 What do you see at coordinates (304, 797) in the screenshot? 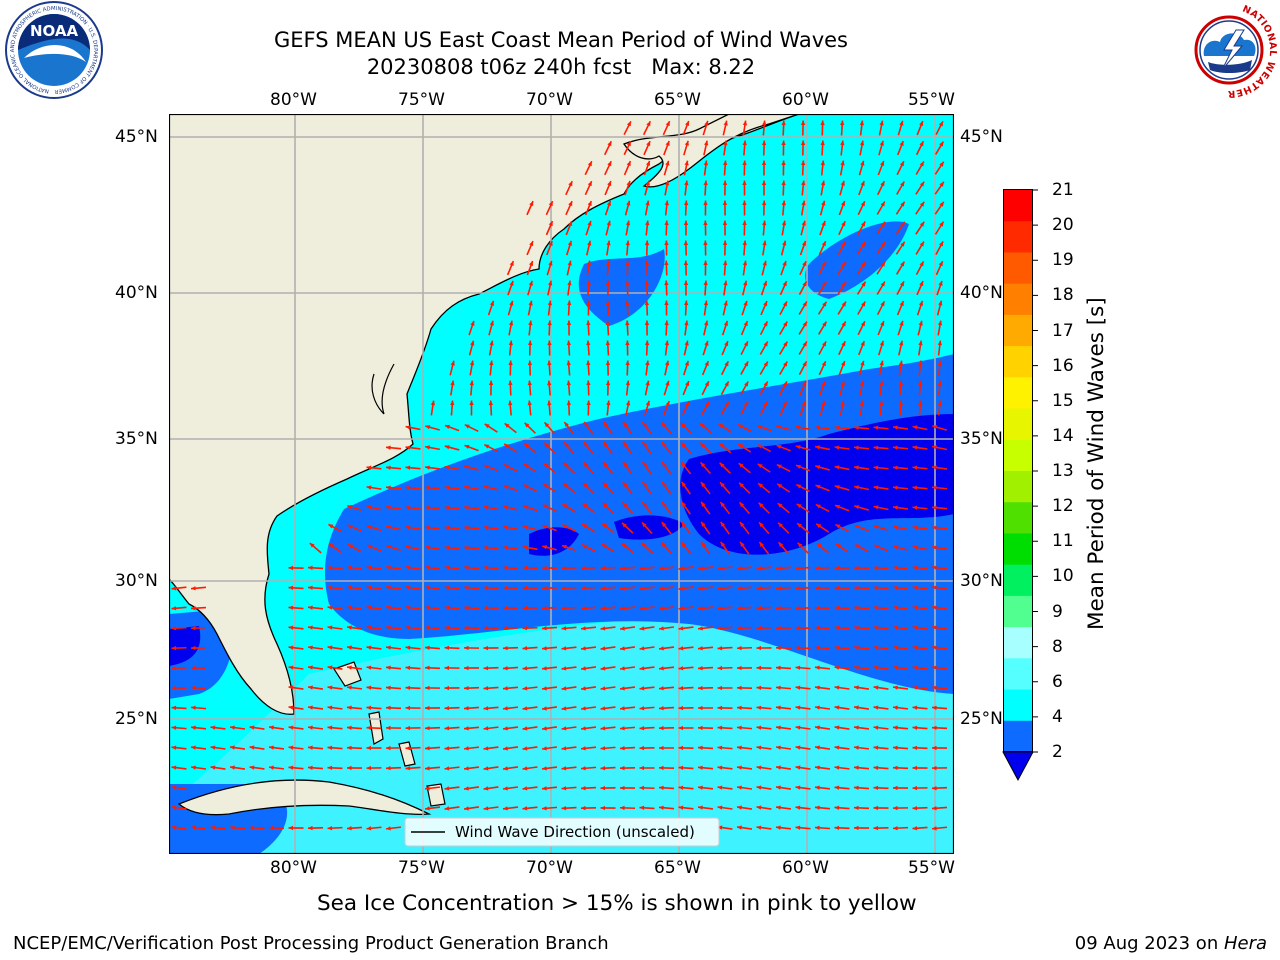
I see `cuba-land` at bounding box center [304, 797].